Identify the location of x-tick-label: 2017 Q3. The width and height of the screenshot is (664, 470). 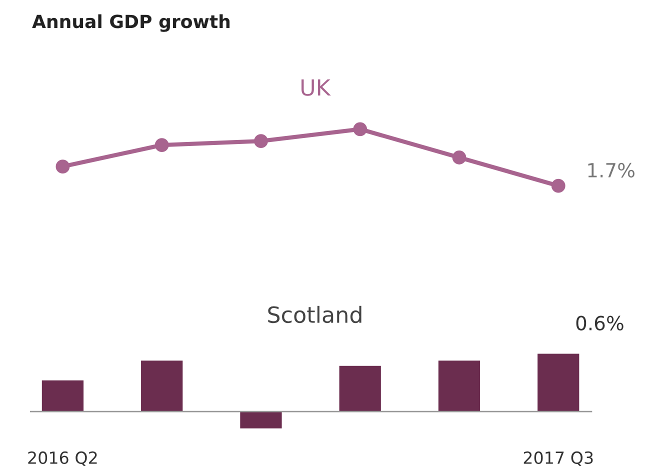
(558, 458).